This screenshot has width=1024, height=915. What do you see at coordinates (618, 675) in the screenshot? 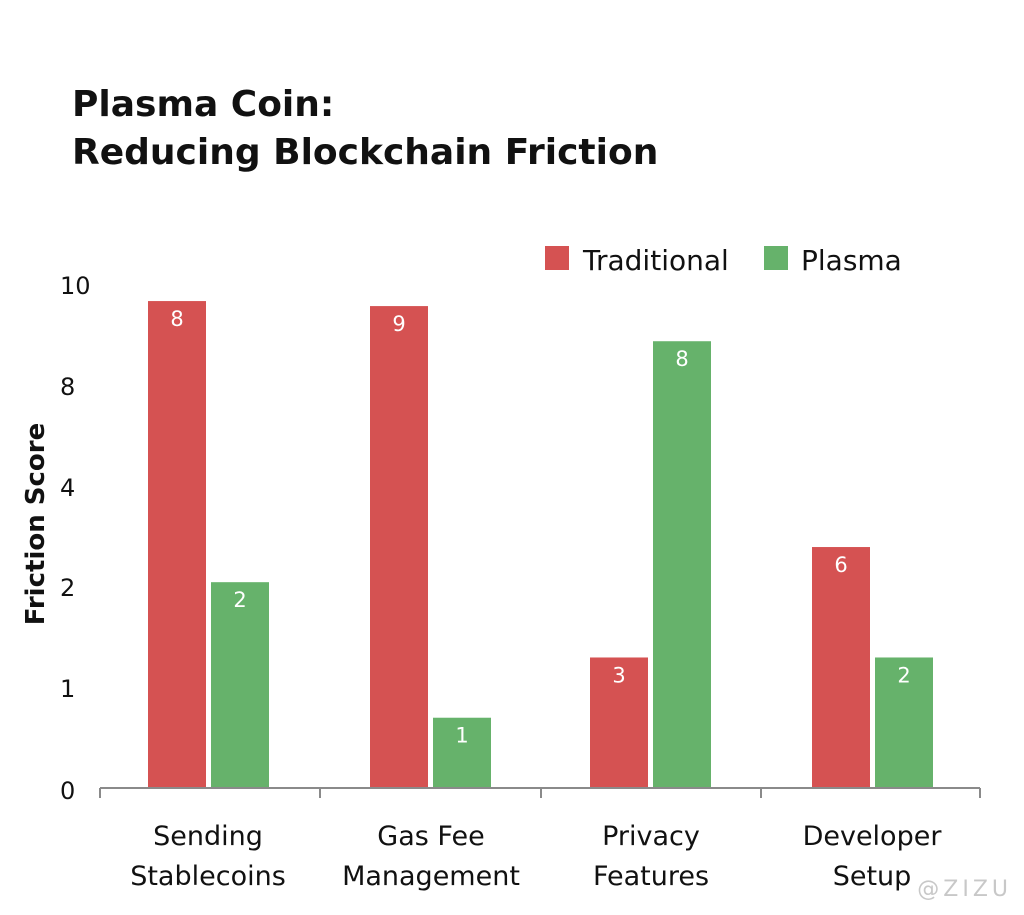
I see `bar-value-label: 3` at bounding box center [618, 675].